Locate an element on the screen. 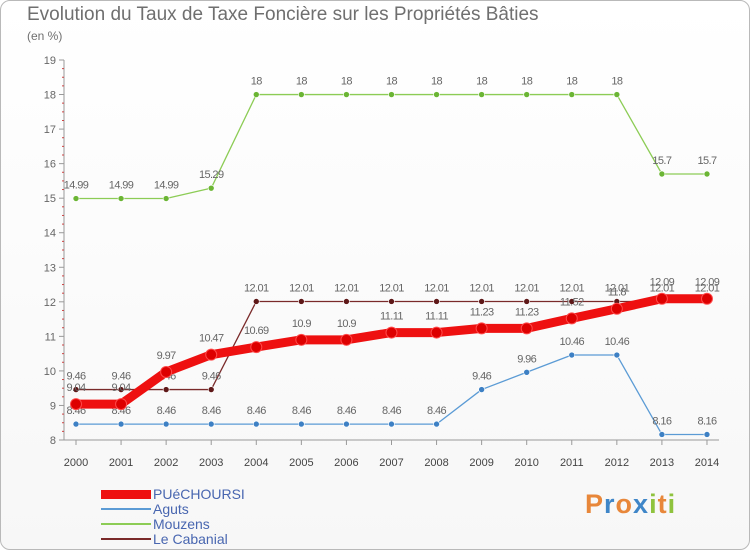 The width and height of the screenshot is (750, 550). data-label: 10.46 is located at coordinates (572, 342).